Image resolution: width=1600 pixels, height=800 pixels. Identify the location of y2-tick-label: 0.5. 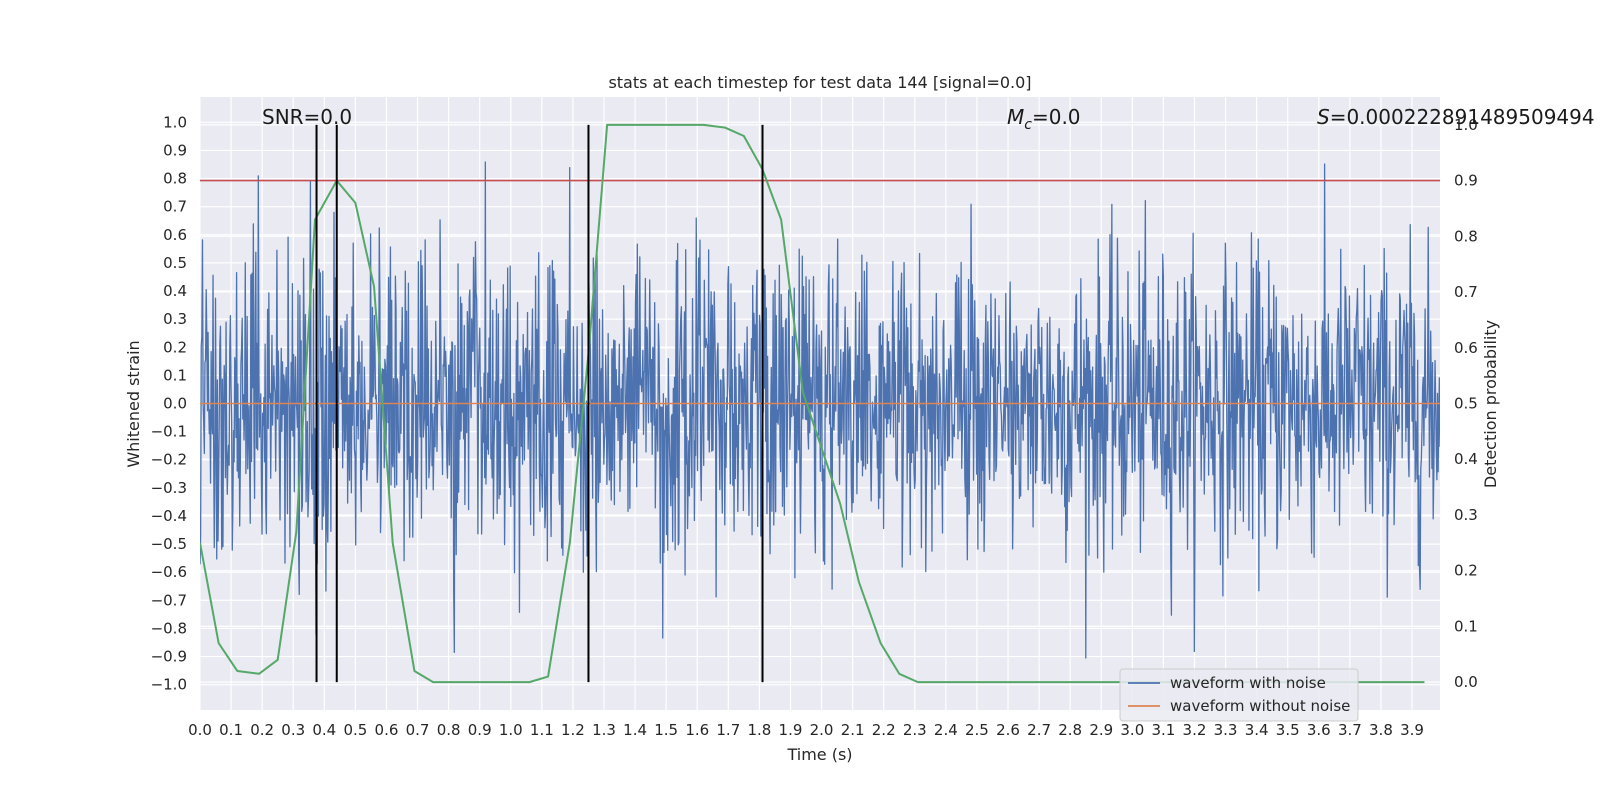
(1466, 404).